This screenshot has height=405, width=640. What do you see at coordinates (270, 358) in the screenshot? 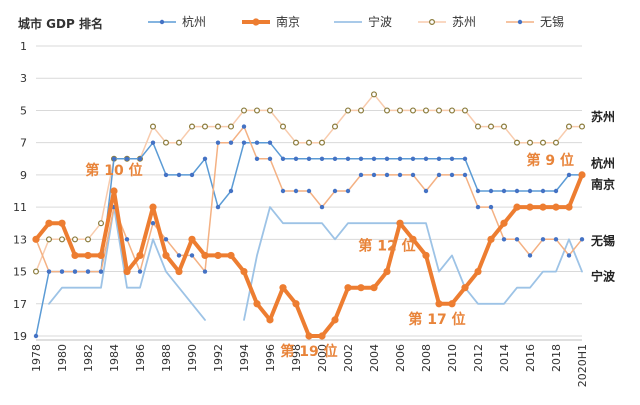
I see `x-tick-label: 1996` at bounding box center [270, 358].